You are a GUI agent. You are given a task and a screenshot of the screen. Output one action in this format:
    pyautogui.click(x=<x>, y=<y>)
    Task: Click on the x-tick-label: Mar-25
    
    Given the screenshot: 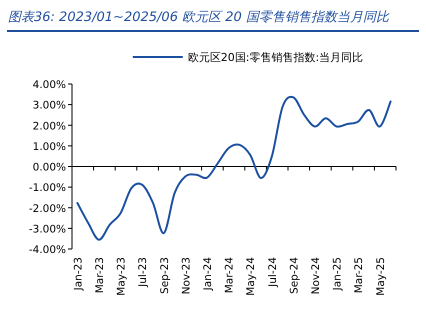 What is the action you would take?
    pyautogui.click(x=359, y=275)
    